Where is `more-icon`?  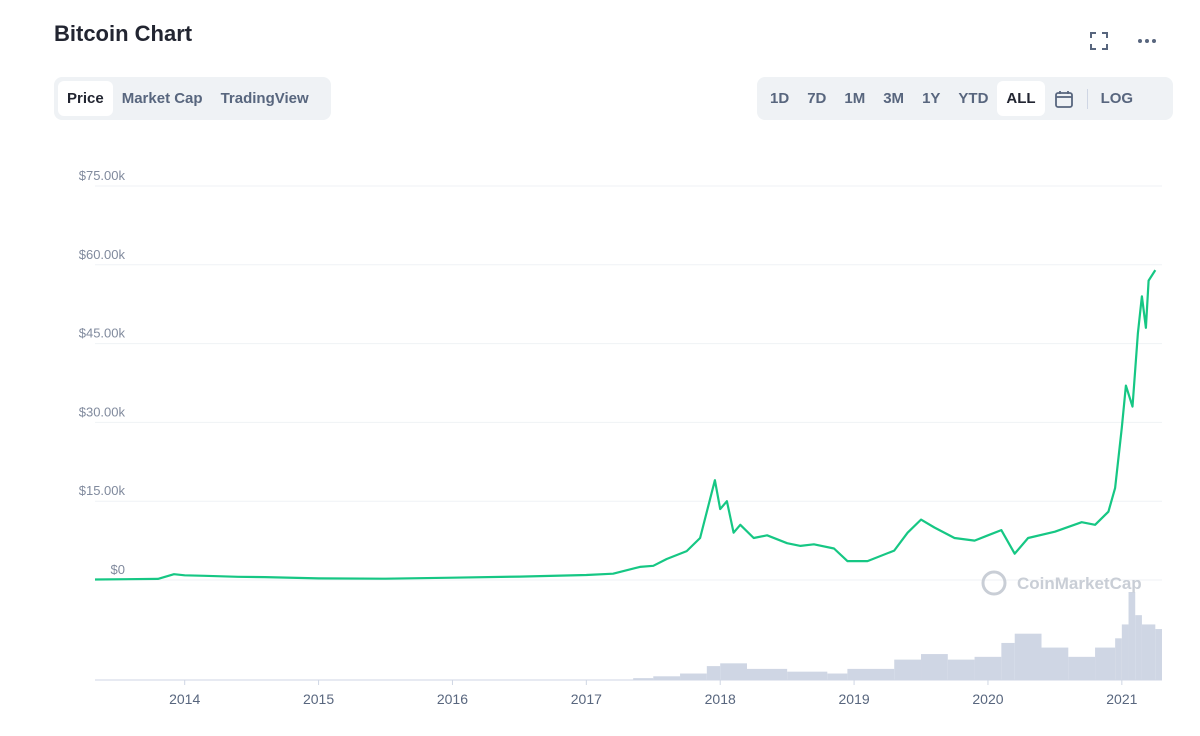 more-icon is located at coordinates (1147, 41).